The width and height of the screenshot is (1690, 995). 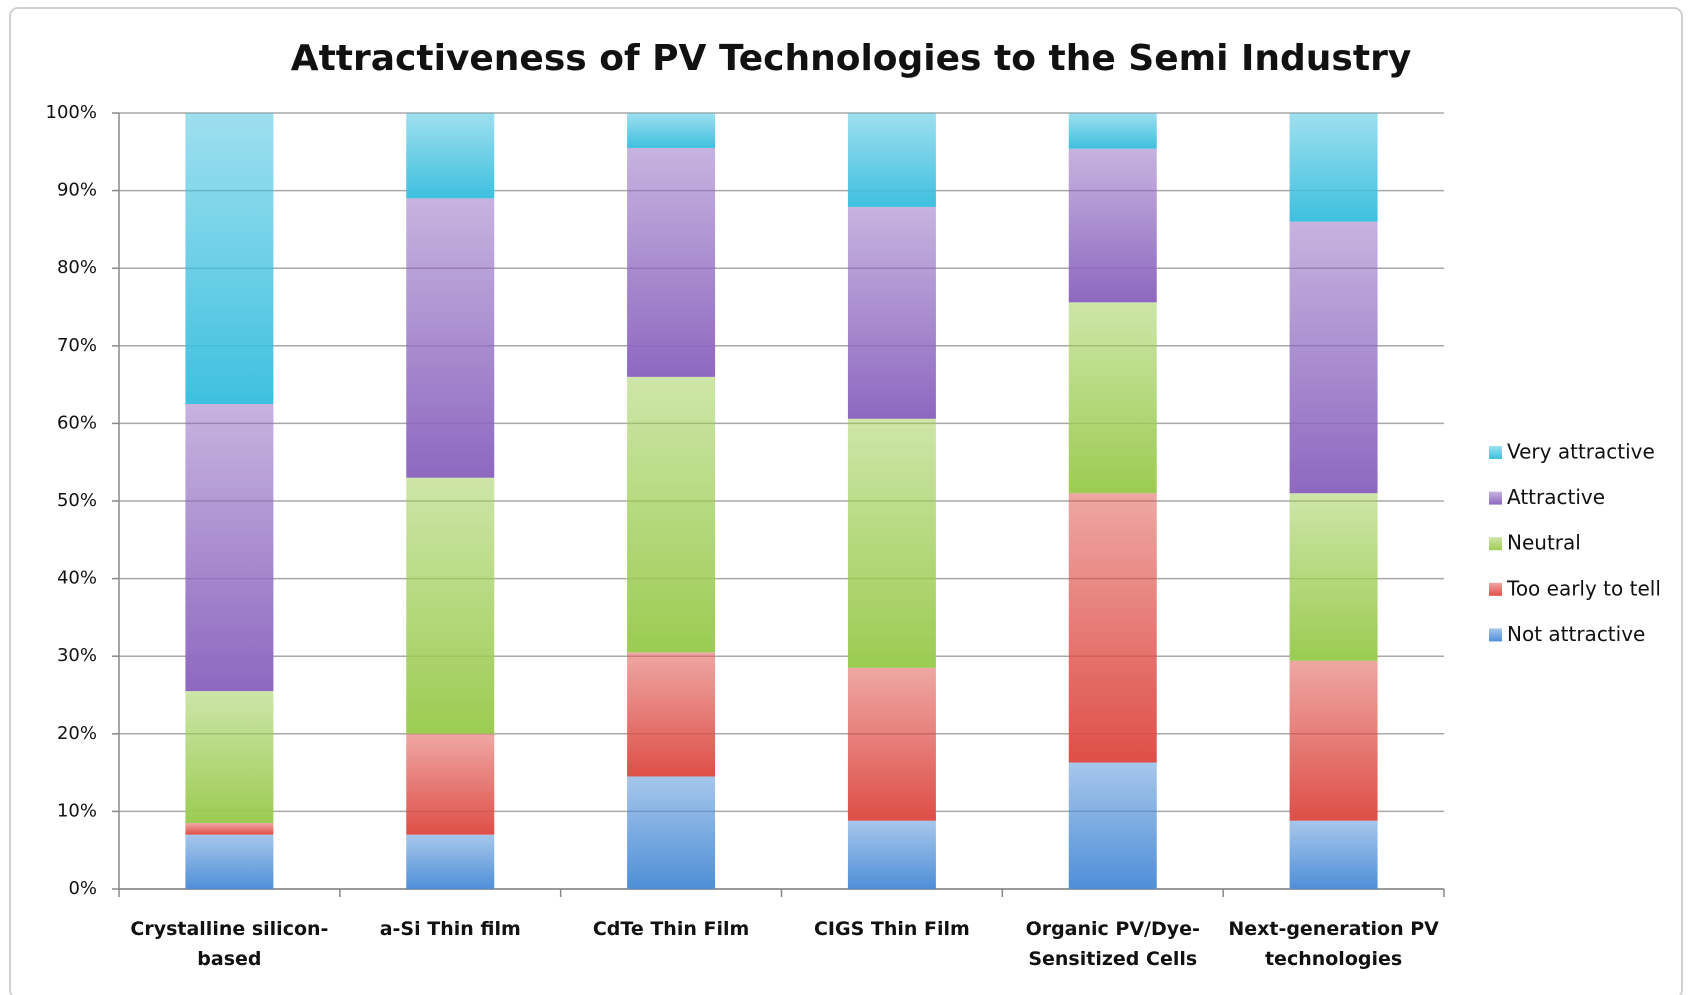 I want to click on y-tick-label: 10%, so click(x=77, y=810).